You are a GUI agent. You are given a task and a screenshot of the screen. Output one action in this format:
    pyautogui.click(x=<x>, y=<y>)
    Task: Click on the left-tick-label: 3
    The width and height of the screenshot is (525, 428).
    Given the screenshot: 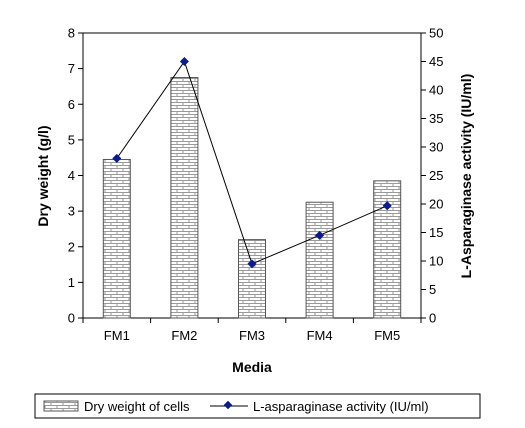 What is the action you would take?
    pyautogui.click(x=71, y=211)
    